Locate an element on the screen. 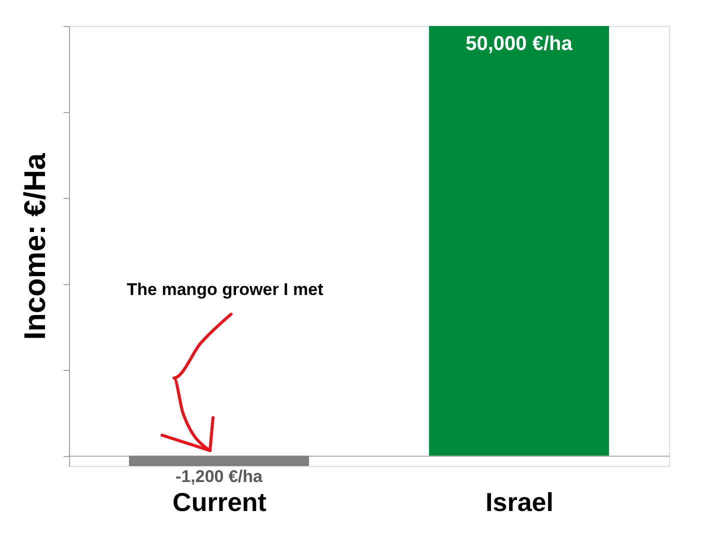  data-label: -1,200 €/ha is located at coordinates (220, 476).